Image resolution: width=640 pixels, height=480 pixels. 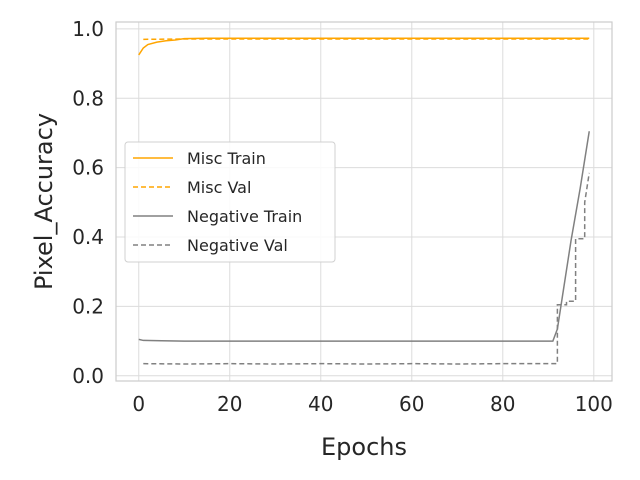 What do you see at coordinates (244, 216) in the screenshot?
I see `legend-label: Negative Train` at bounding box center [244, 216].